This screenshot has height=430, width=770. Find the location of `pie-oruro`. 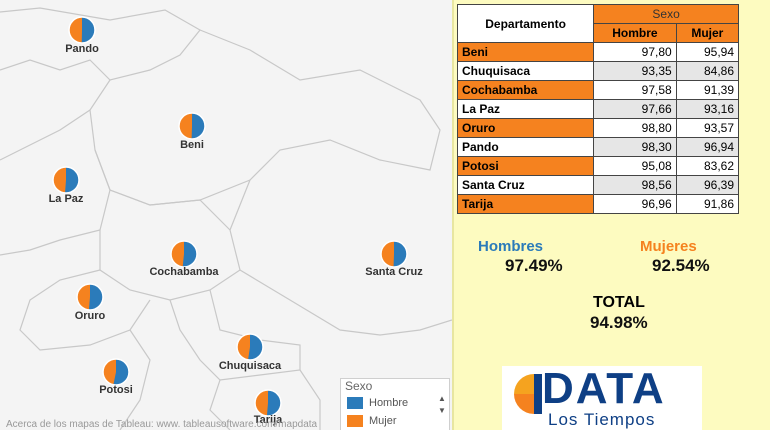

pie-oruro is located at coordinates (90, 297).